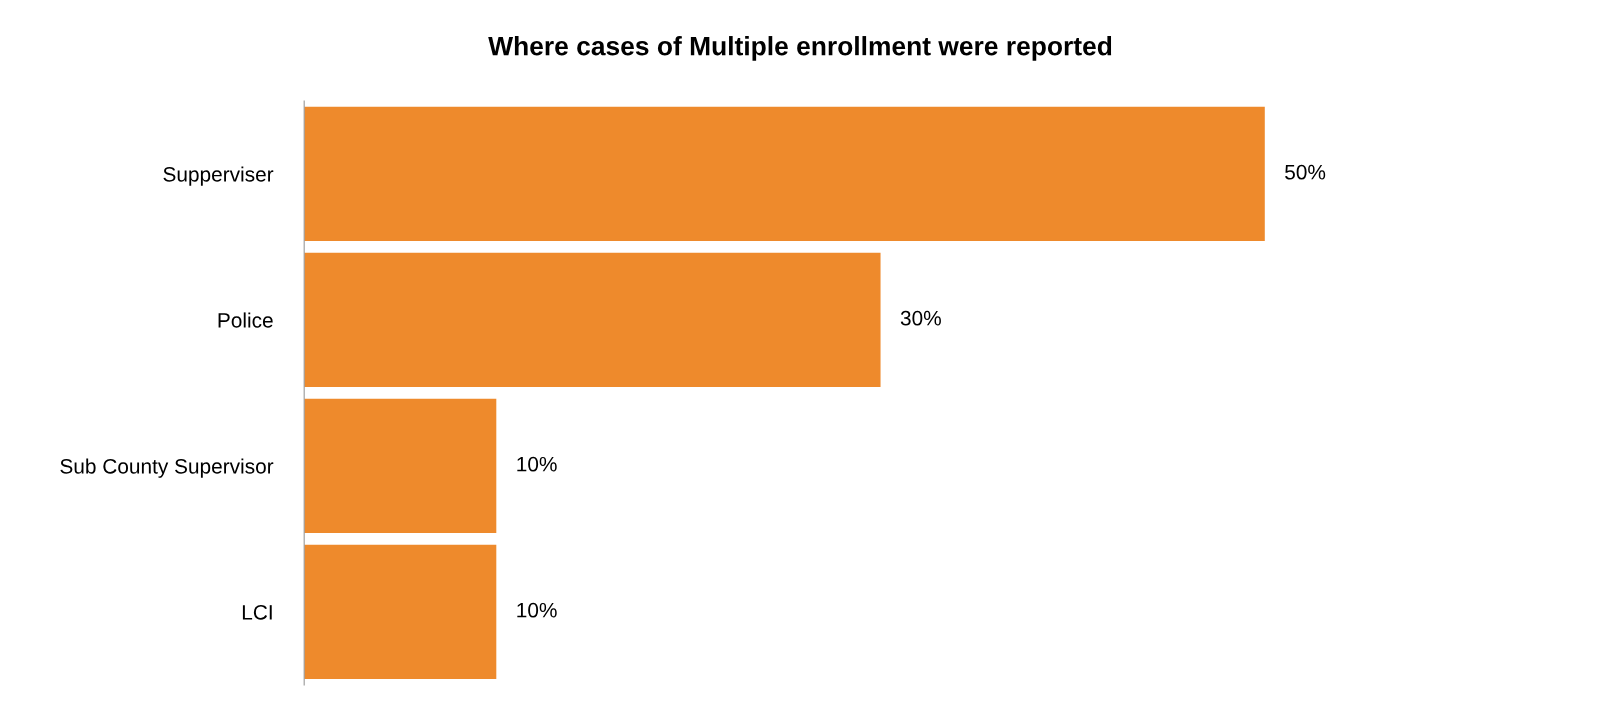 This screenshot has height=721, width=1601. I want to click on y-tick-label: Sub County Supervisor, so click(167, 468).